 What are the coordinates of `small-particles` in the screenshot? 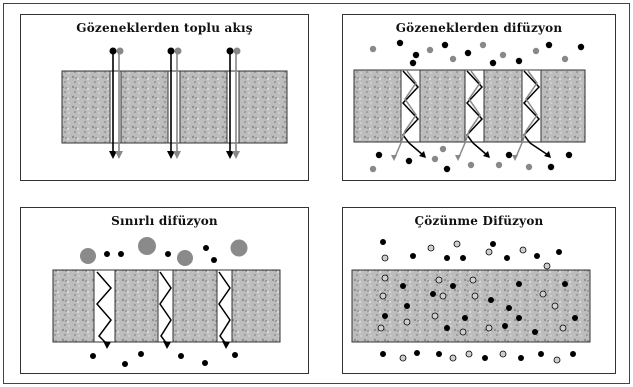 It's located at (164, 306).